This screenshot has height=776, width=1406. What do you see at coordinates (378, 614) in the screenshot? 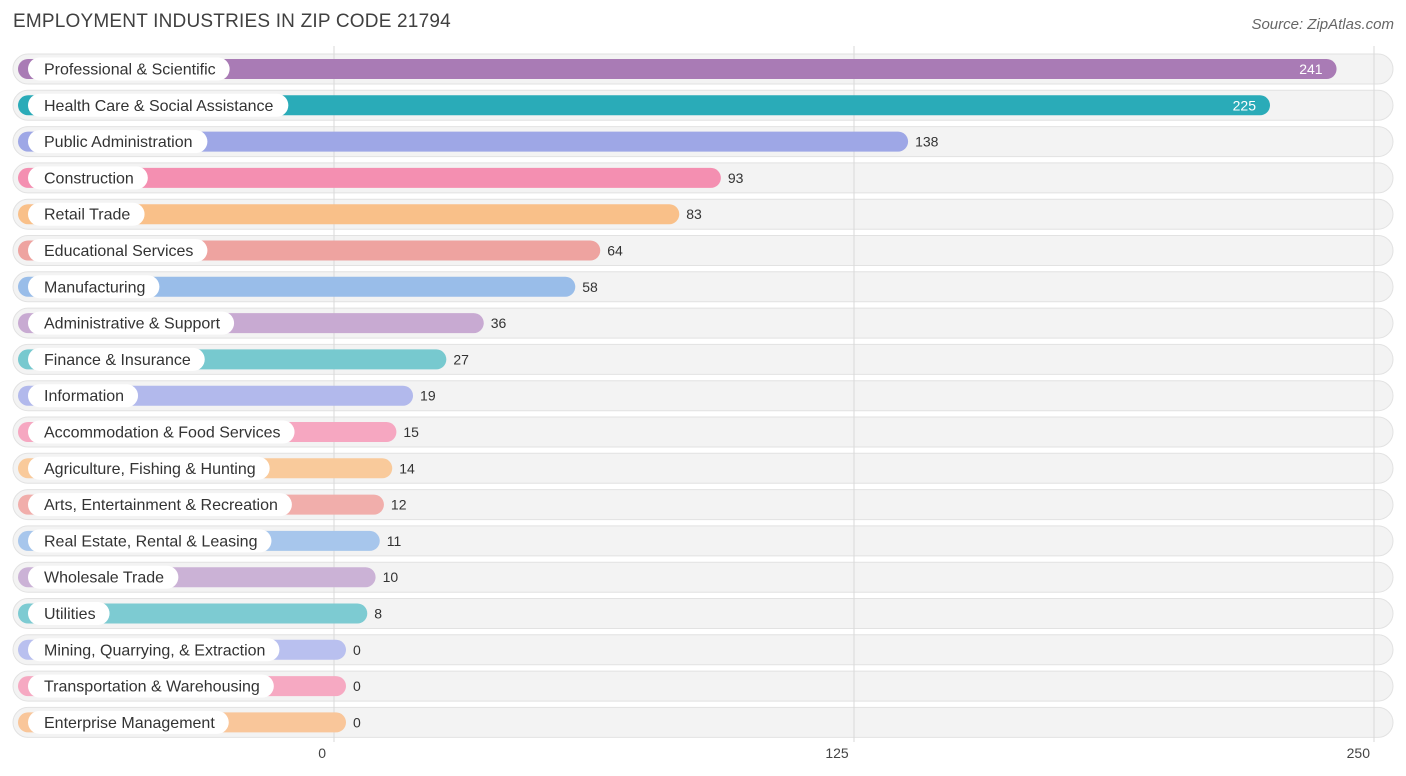
I see `value-label: 8` at bounding box center [378, 614].